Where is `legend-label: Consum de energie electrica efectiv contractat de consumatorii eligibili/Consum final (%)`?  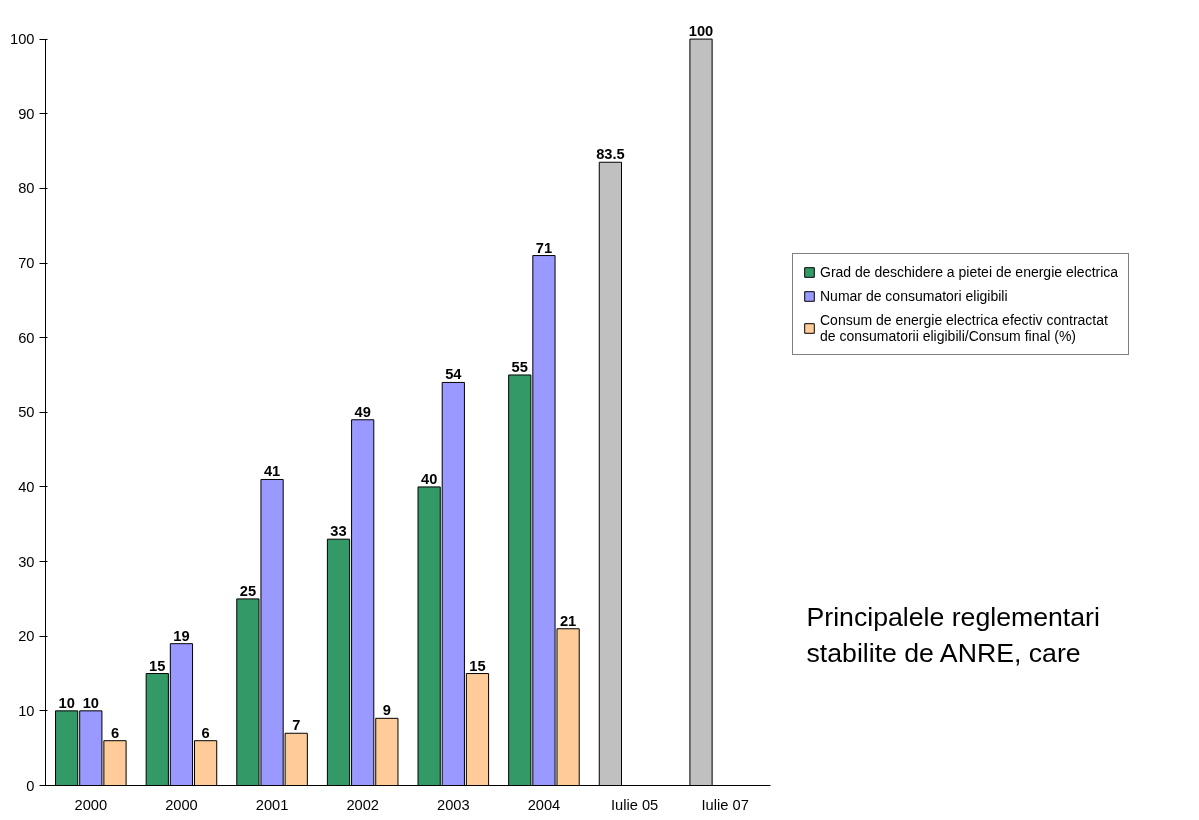
legend-label: Consum de energie electrica efectiv contractat de consumatorii eligibili/Consum final (%) is located at coordinates (964, 328).